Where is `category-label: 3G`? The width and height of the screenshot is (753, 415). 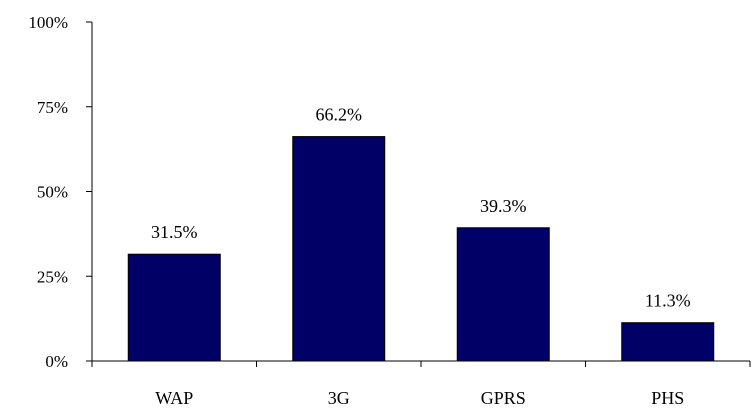
category-label: 3G is located at coordinates (339, 398).